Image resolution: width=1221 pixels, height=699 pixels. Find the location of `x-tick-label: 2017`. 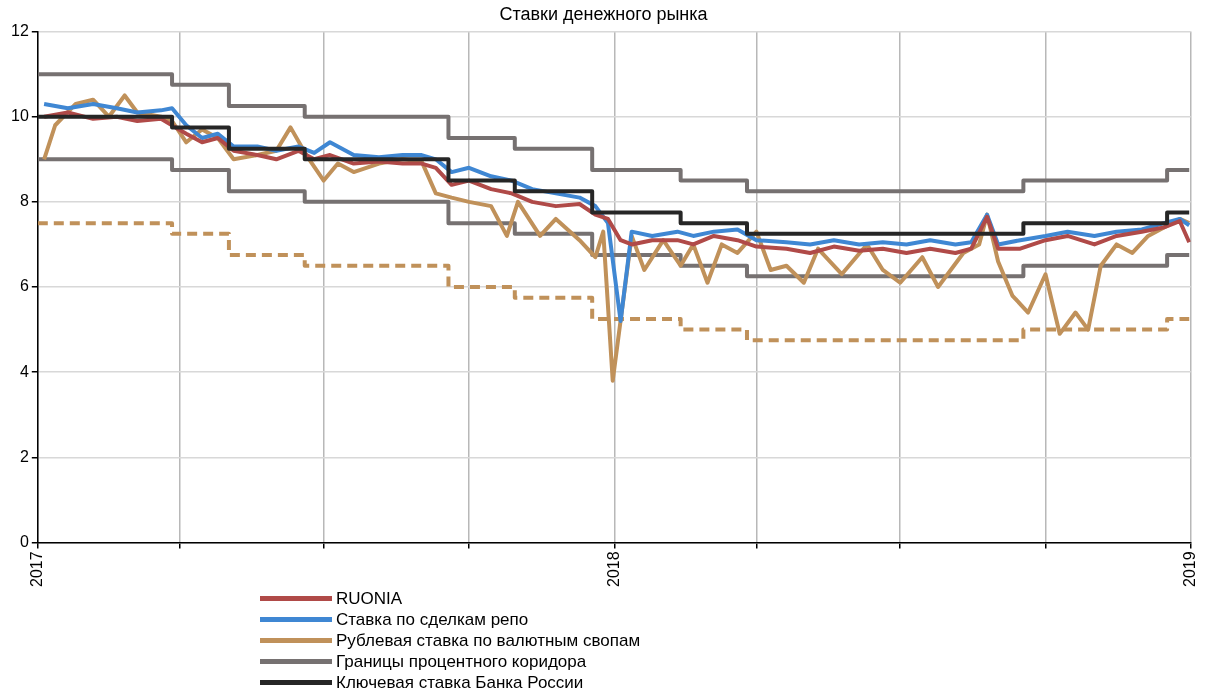

x-tick-label: 2017 is located at coordinates (37, 569).